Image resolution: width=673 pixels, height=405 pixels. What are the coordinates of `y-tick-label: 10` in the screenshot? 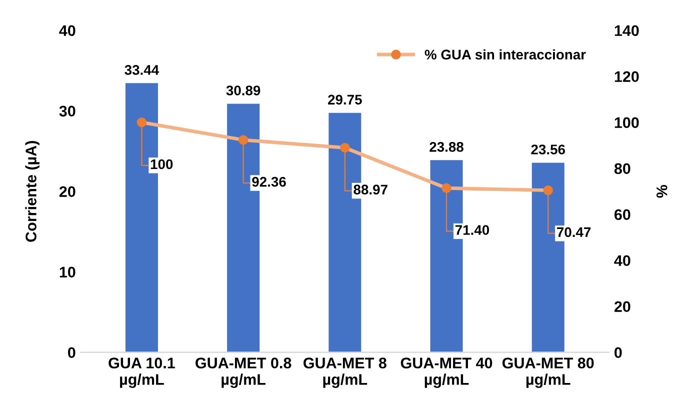 It's located at (68, 272).